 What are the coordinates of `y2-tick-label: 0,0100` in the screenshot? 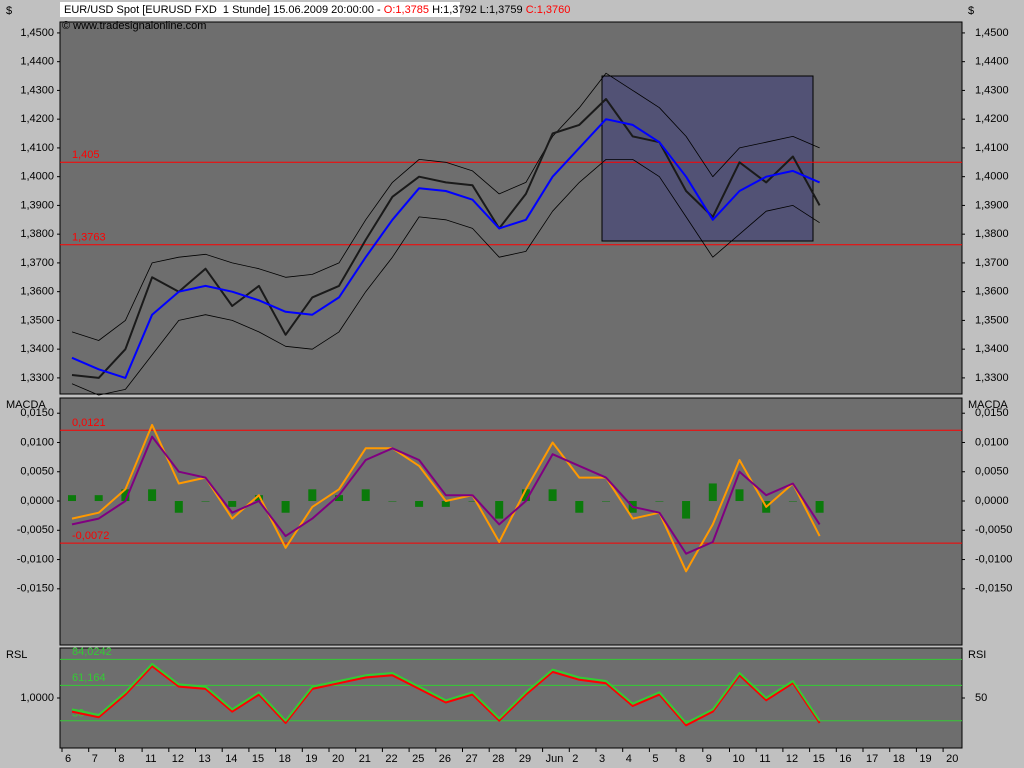 It's located at (992, 442).